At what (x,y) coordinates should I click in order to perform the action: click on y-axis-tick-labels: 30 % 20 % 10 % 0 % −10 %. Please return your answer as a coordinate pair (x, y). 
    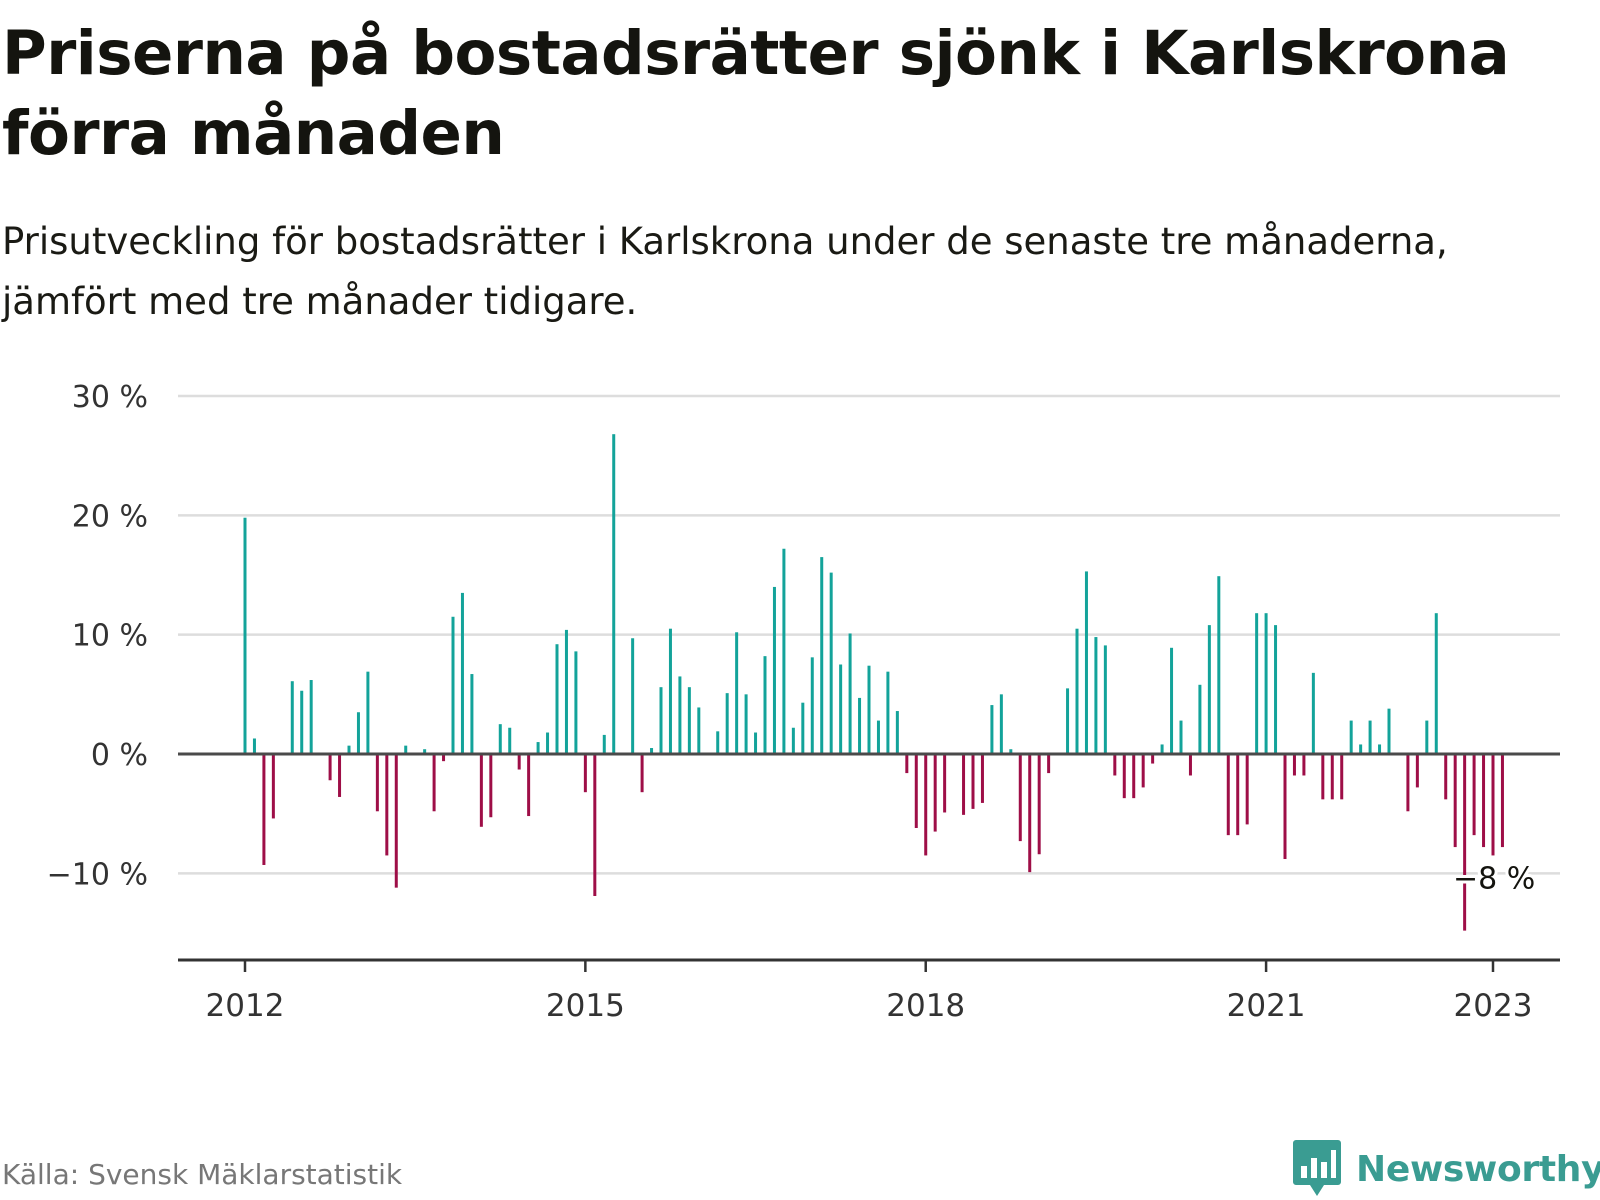
    Looking at the image, I should click on (97, 636).